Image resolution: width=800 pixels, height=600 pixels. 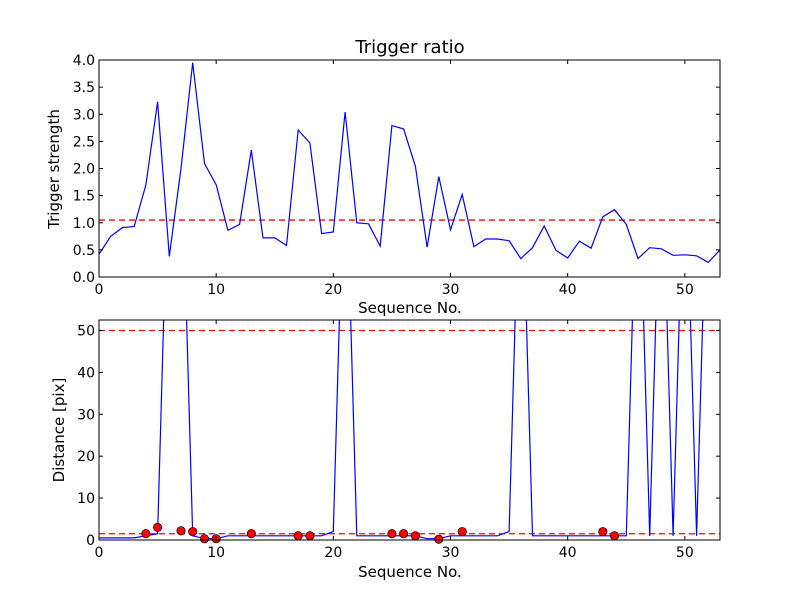 I want to click on y-tick-label: 1.5, so click(x=84, y=197).